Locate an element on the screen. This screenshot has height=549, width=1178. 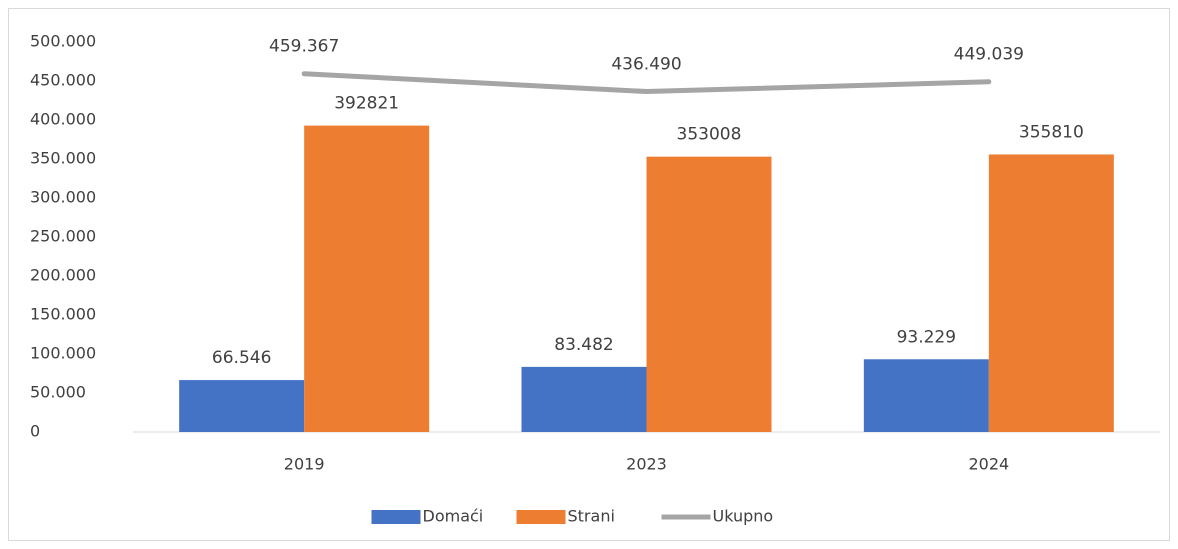
data-label: 392821 is located at coordinates (366, 104).